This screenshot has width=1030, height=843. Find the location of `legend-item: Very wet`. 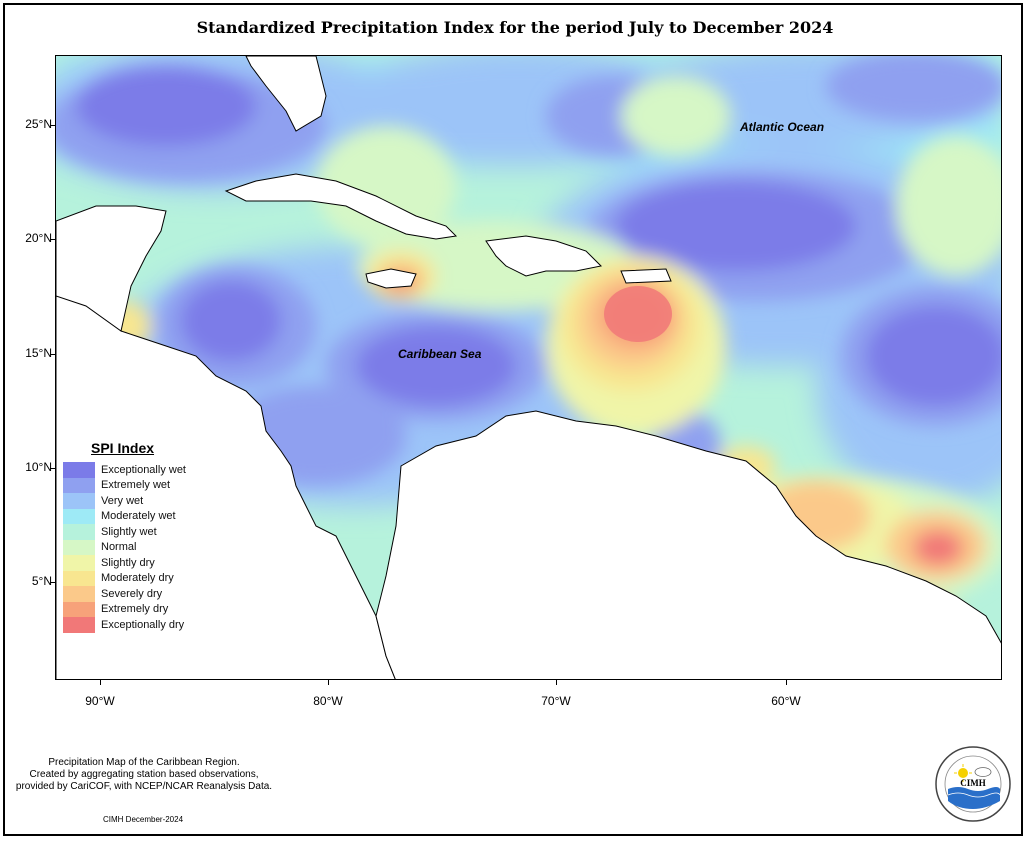

legend-item: Very wet is located at coordinates (133, 501).